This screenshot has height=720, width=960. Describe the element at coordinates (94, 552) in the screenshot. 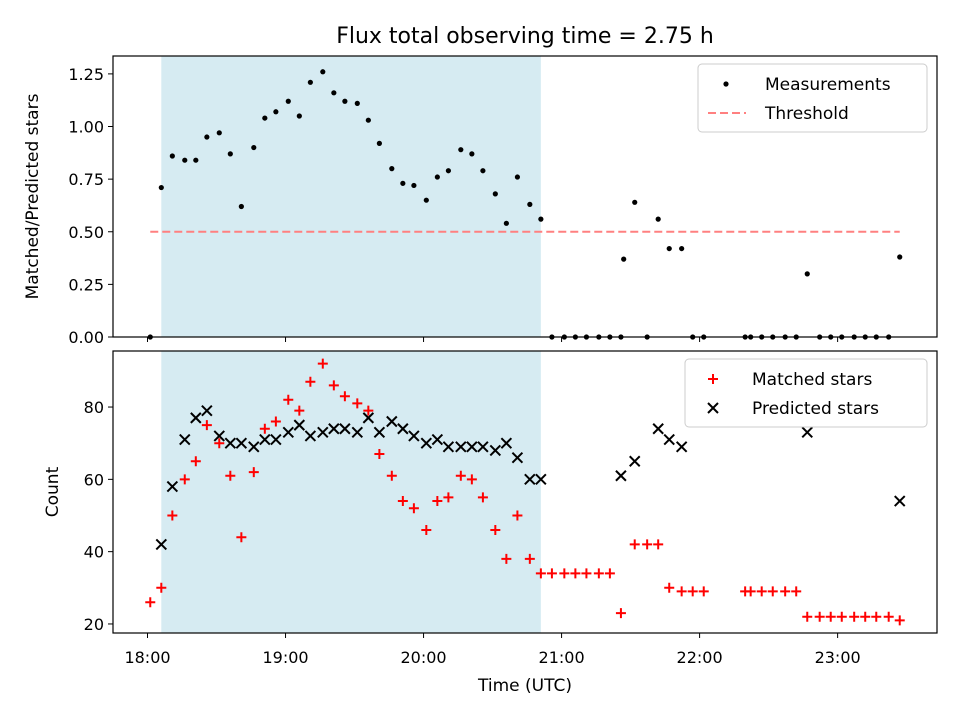

I see `y-tick-label: 40` at that location.